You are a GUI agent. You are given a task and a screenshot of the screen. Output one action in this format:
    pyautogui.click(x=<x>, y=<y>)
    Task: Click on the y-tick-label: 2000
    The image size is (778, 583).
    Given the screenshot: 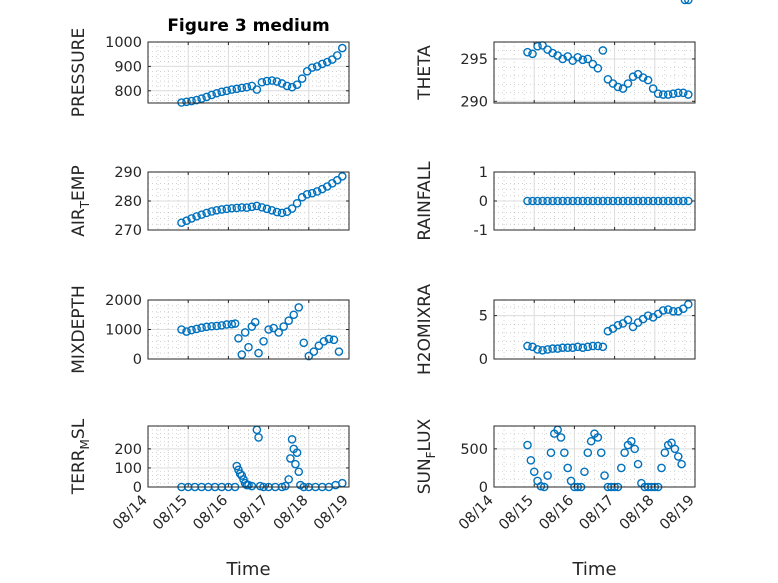 What is the action you would take?
    pyautogui.click(x=123, y=301)
    